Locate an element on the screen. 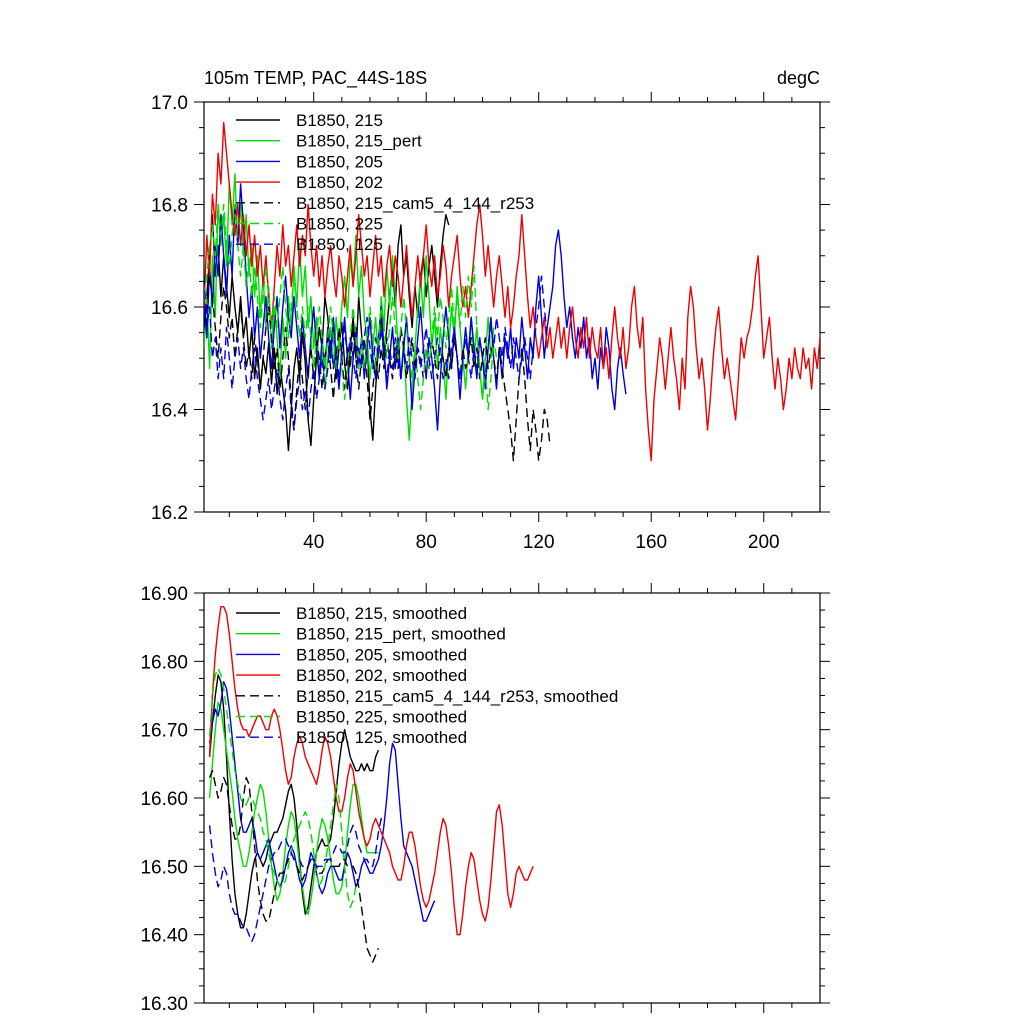  y-tick-label: 16.40 is located at coordinates (164, 936).